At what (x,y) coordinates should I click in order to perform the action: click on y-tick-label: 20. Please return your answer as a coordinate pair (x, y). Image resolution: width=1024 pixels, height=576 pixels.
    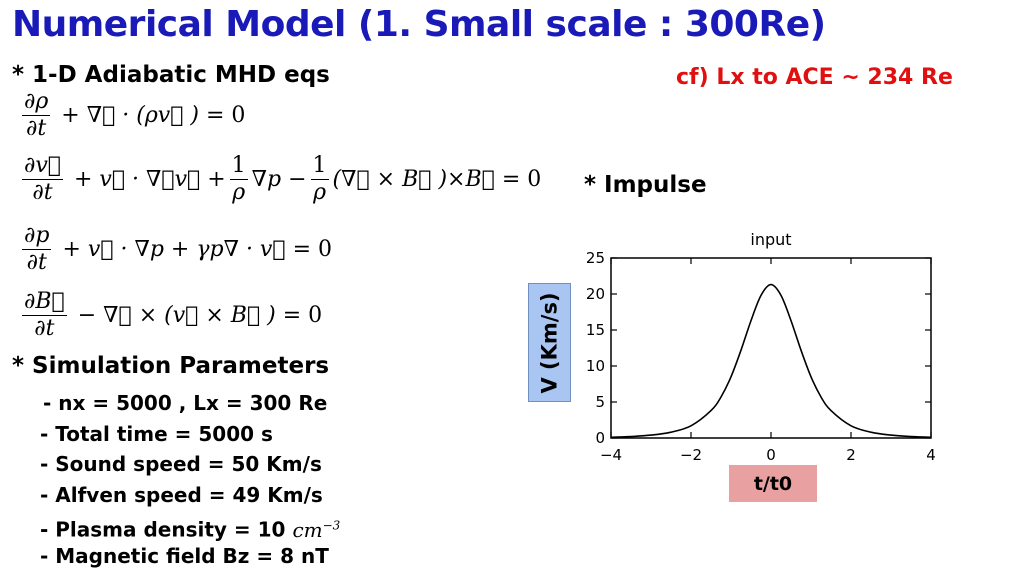
    Looking at the image, I should click on (595, 294).